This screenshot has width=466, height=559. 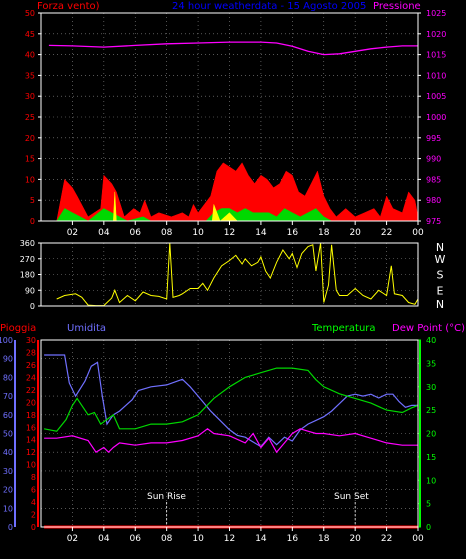 What do you see at coordinates (30, 159) in the screenshot?
I see `wind-left-axis-ytick-label: 15` at bounding box center [30, 159].